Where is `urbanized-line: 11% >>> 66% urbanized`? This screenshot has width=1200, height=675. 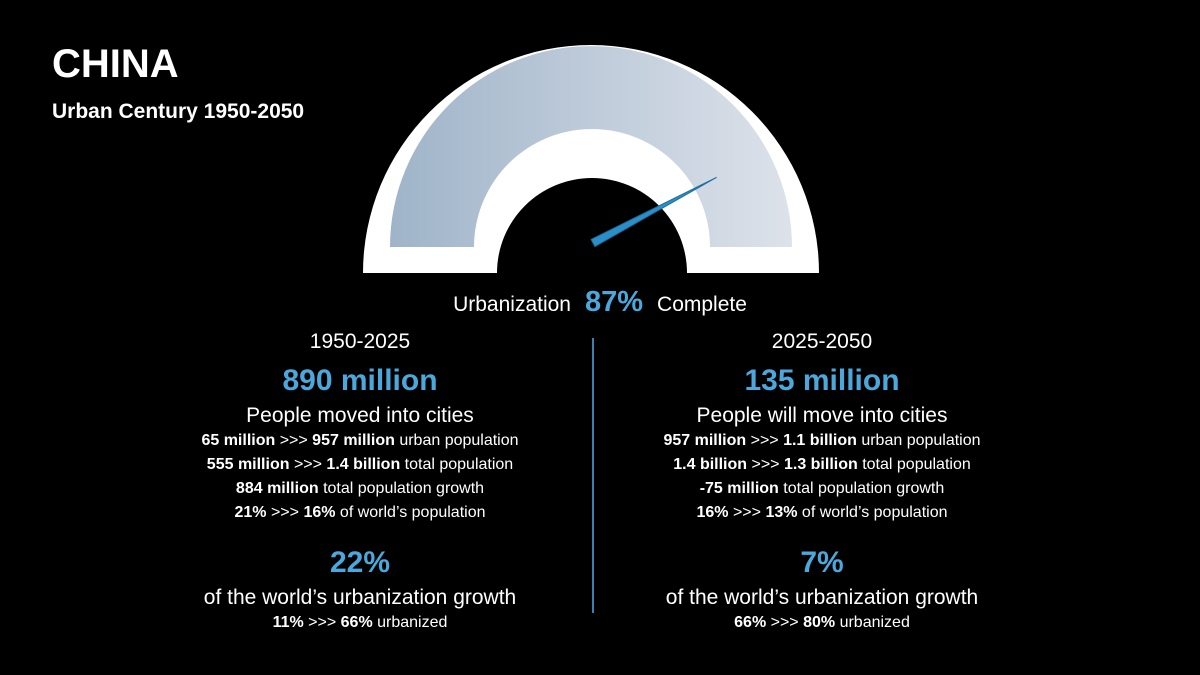 urbanized-line: 11% >>> 66% urbanized is located at coordinates (360, 626).